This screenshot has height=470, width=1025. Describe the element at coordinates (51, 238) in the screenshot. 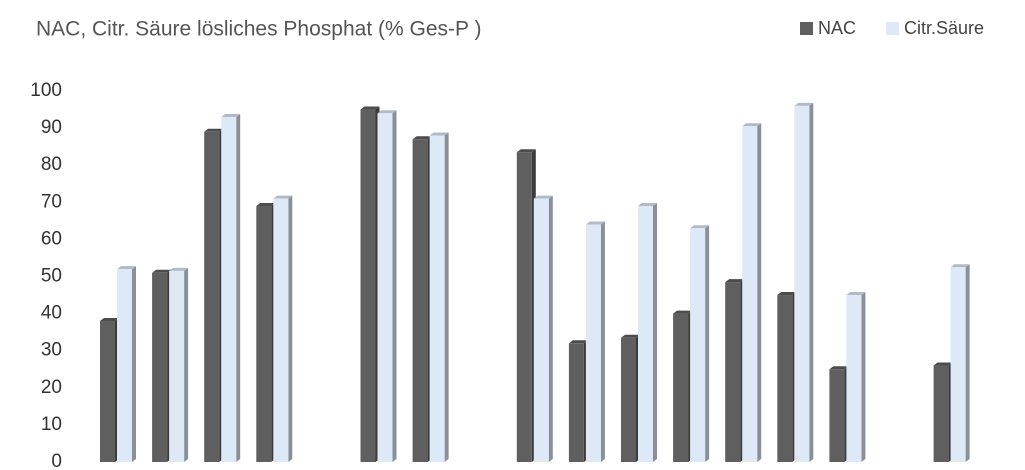

I see `y-tick-label: 60` at that location.